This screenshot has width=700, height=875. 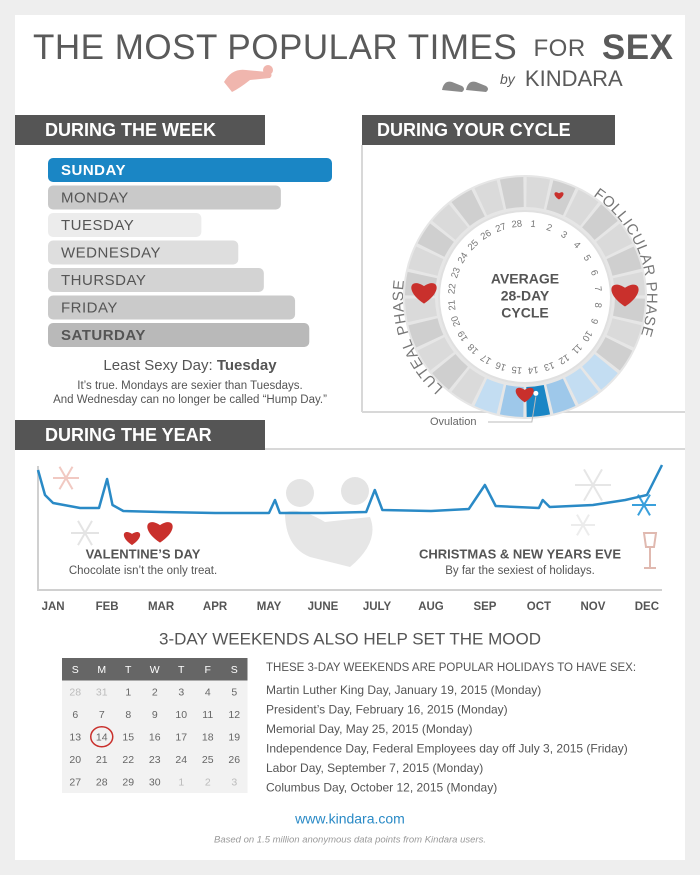 I want to click on month-label: MAY, so click(x=269, y=607).